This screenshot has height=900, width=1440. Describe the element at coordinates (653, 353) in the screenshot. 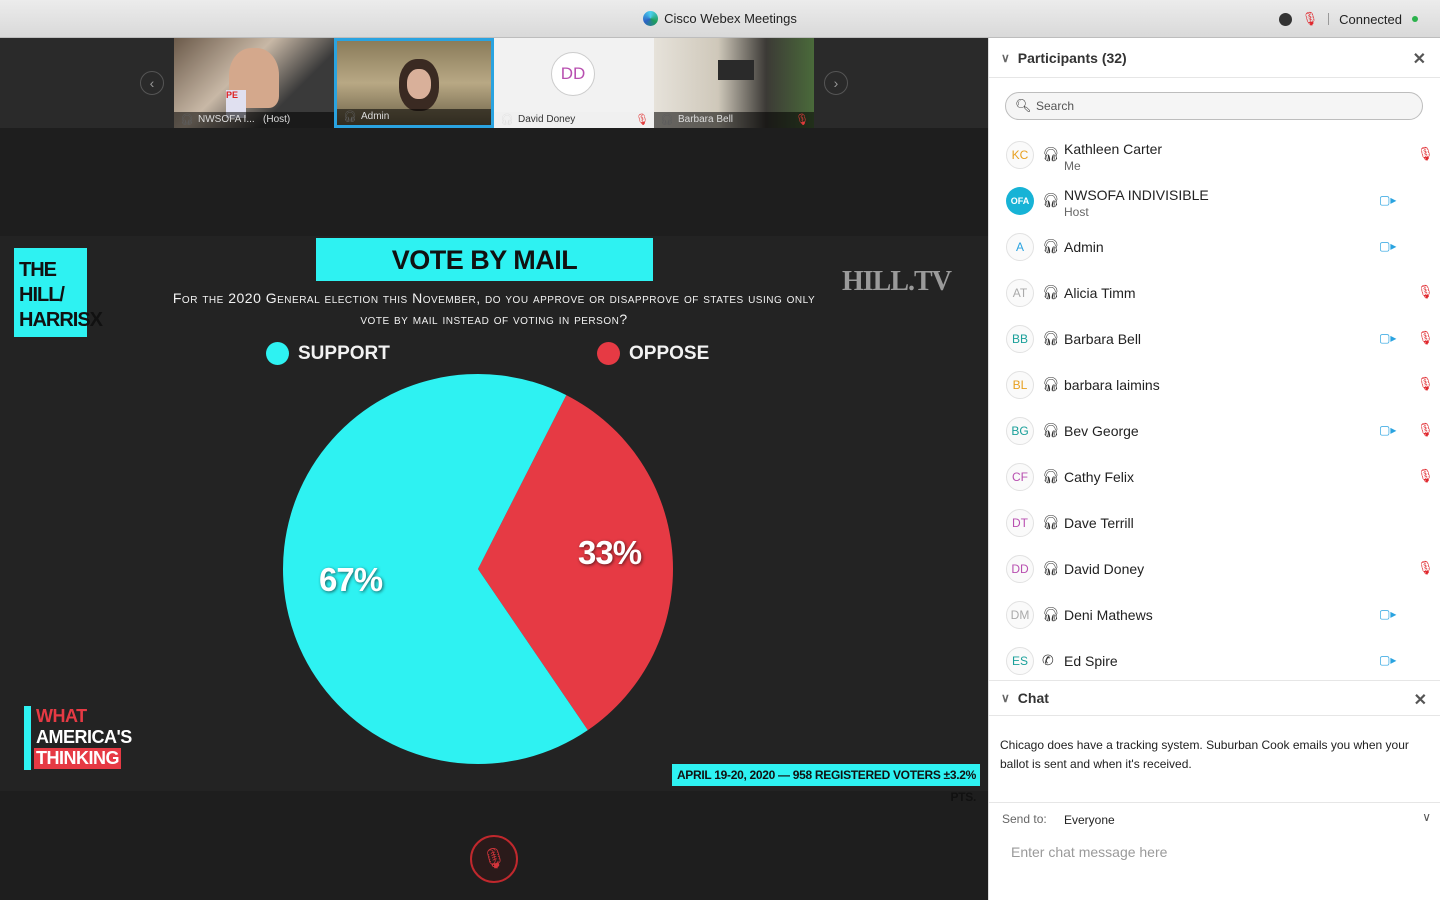

I see `legend-oppose: OPPOSE` at that location.